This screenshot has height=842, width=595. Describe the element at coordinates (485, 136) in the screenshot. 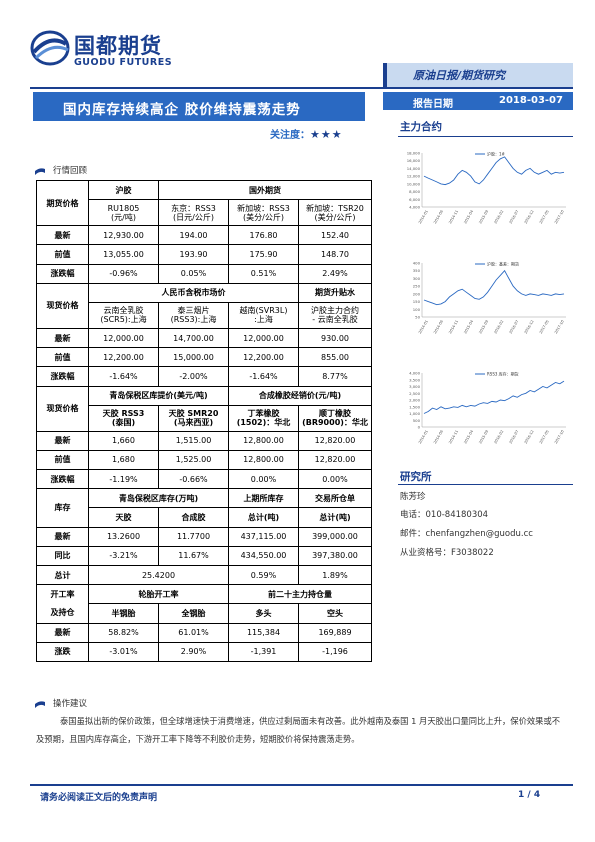

I see `main-contract-rule` at that location.